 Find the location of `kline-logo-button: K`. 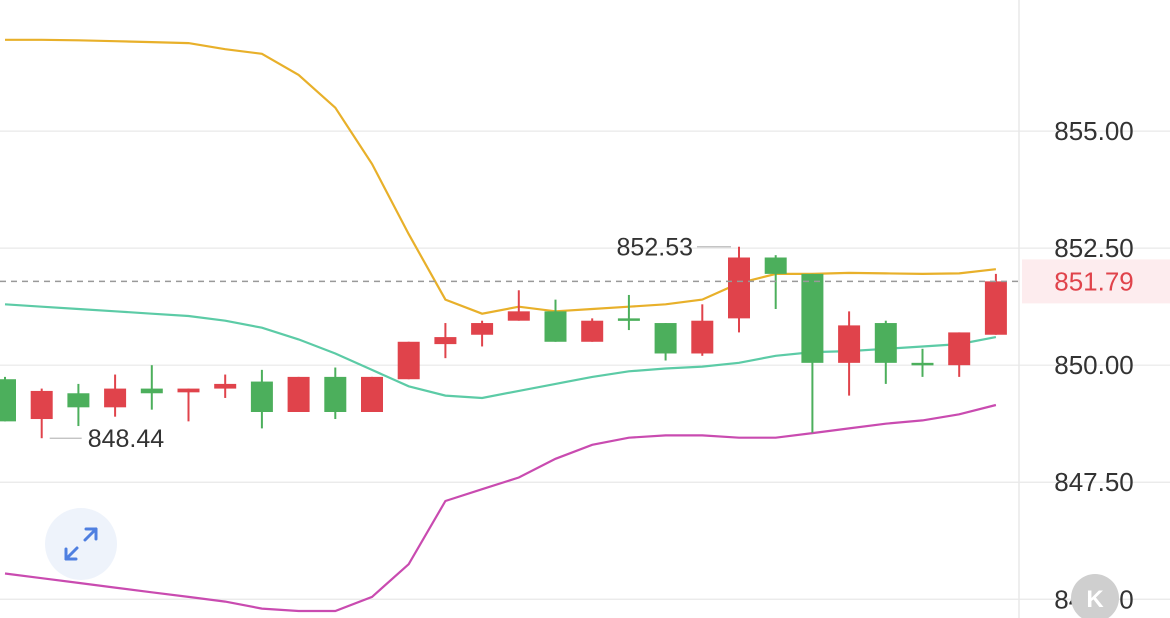

kline-logo-button: K is located at coordinates (1095, 596).